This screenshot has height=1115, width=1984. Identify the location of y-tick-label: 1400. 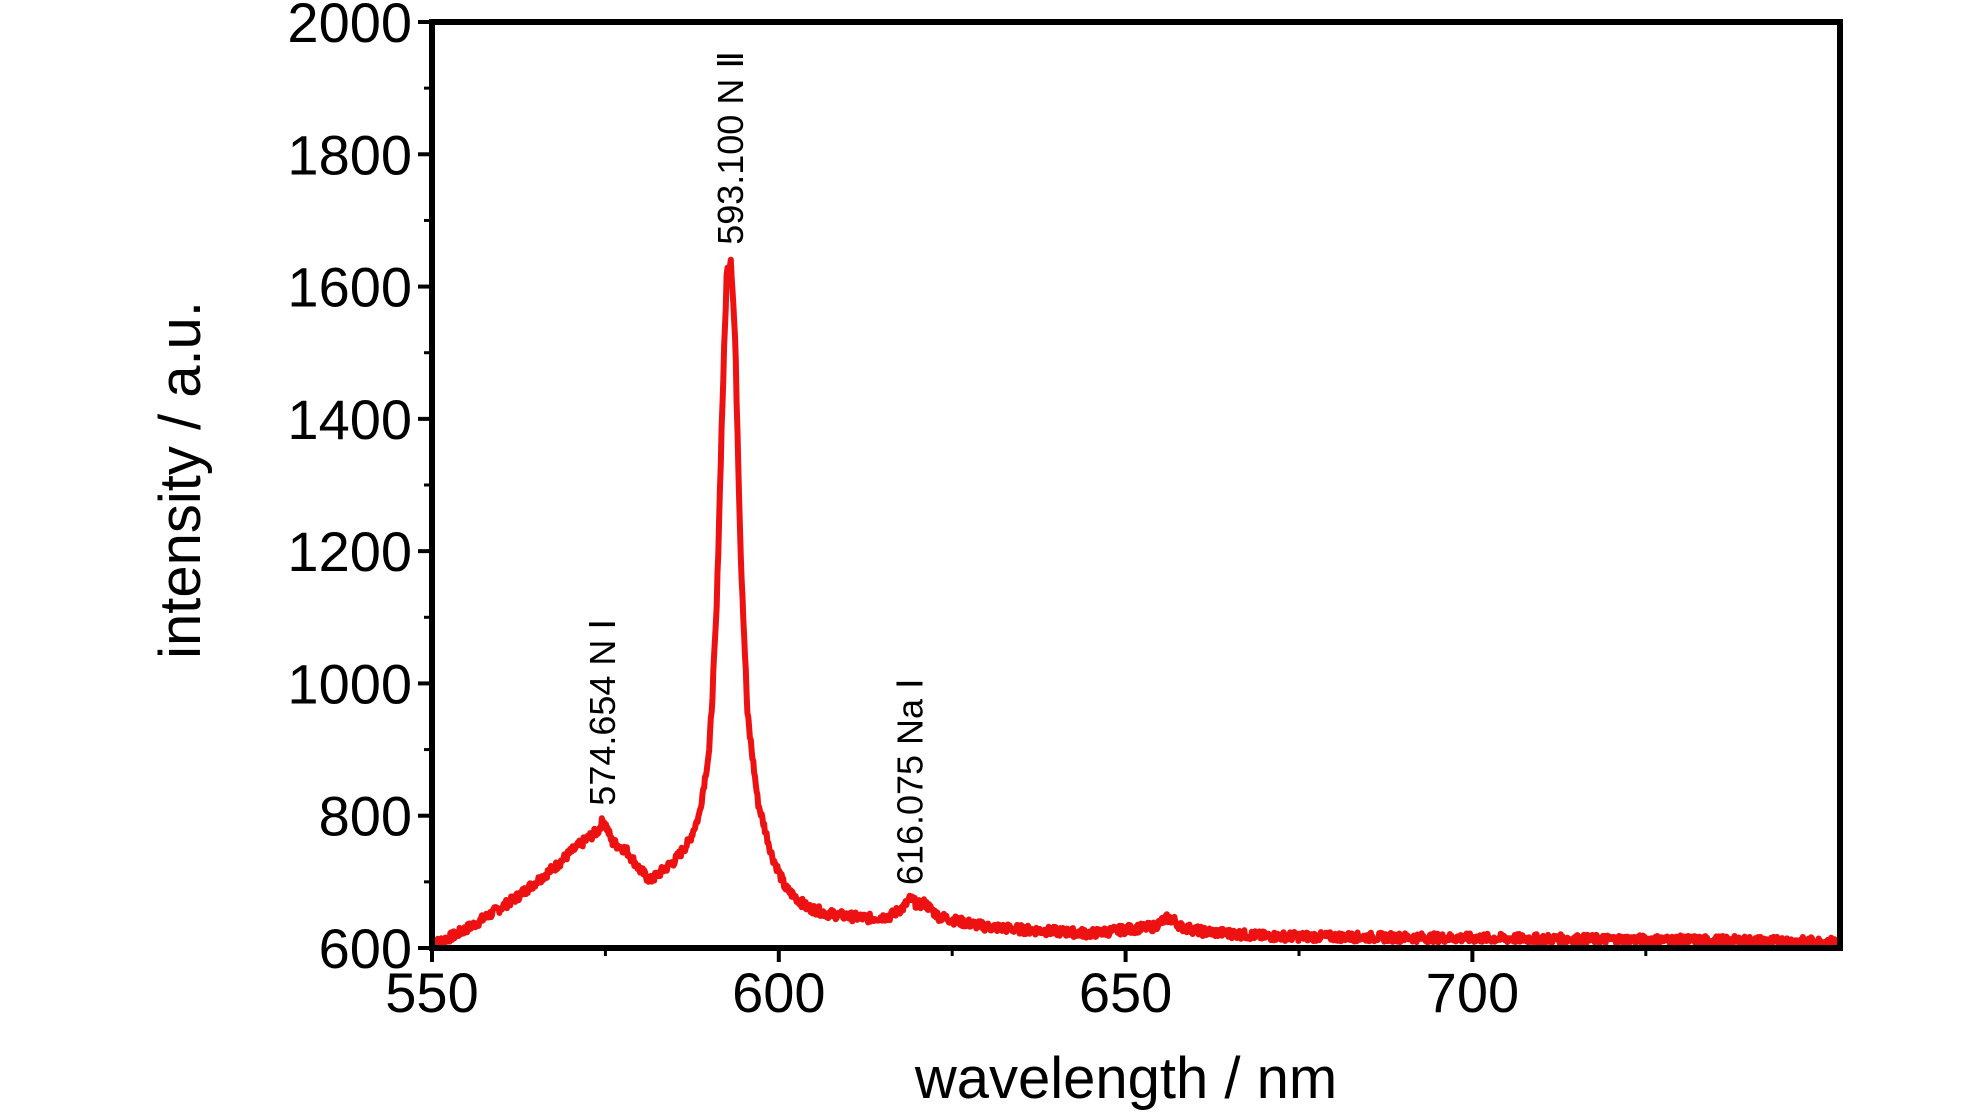
(349, 419).